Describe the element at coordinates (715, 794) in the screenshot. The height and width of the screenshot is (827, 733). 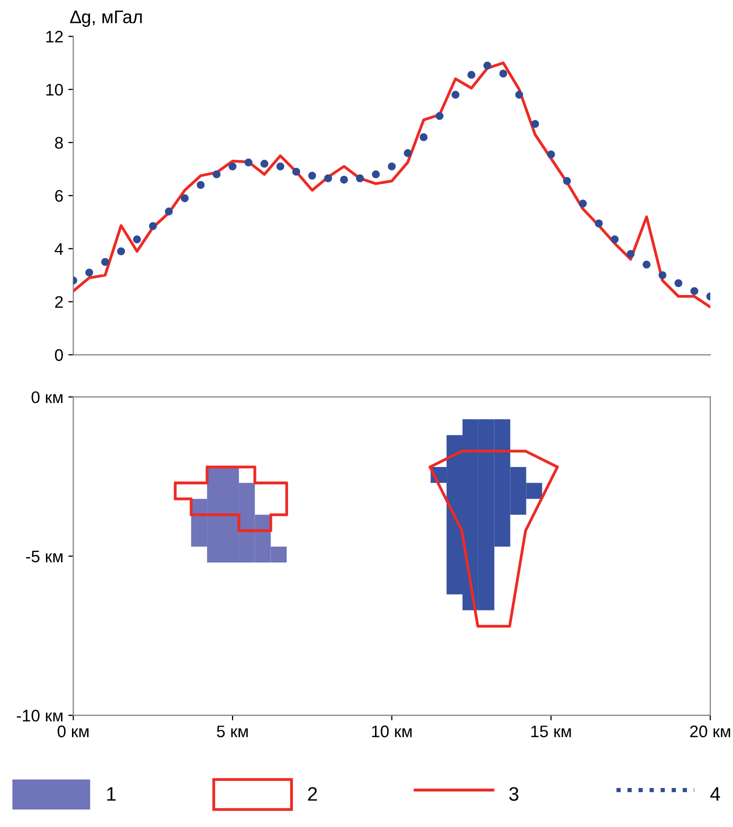
I see `legend-label: 4` at that location.